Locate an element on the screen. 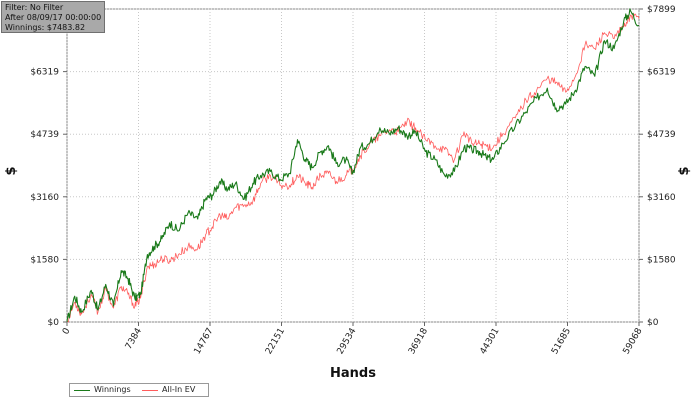 The width and height of the screenshot is (700, 400). right-y-tick-label: $7899 is located at coordinates (661, 10).